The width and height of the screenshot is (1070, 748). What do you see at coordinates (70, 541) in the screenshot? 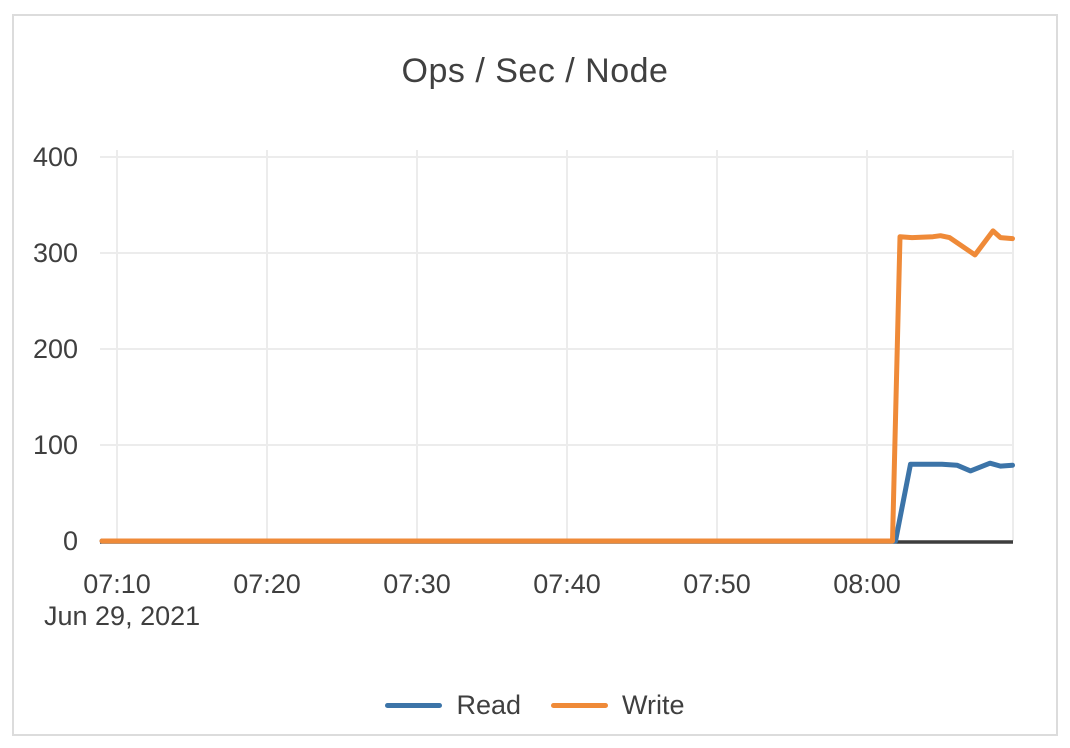
I see `y-tick-label: 0` at bounding box center [70, 541].